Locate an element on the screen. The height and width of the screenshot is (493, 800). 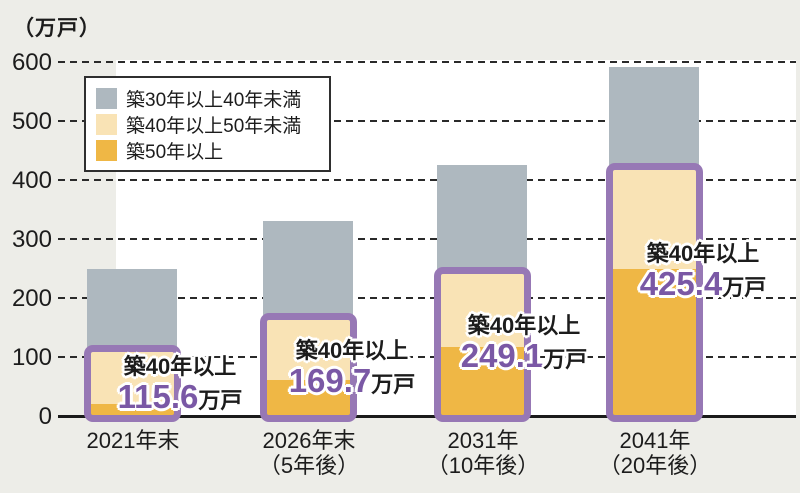
x-axis-label: 2021年末 is located at coordinates (133, 440).